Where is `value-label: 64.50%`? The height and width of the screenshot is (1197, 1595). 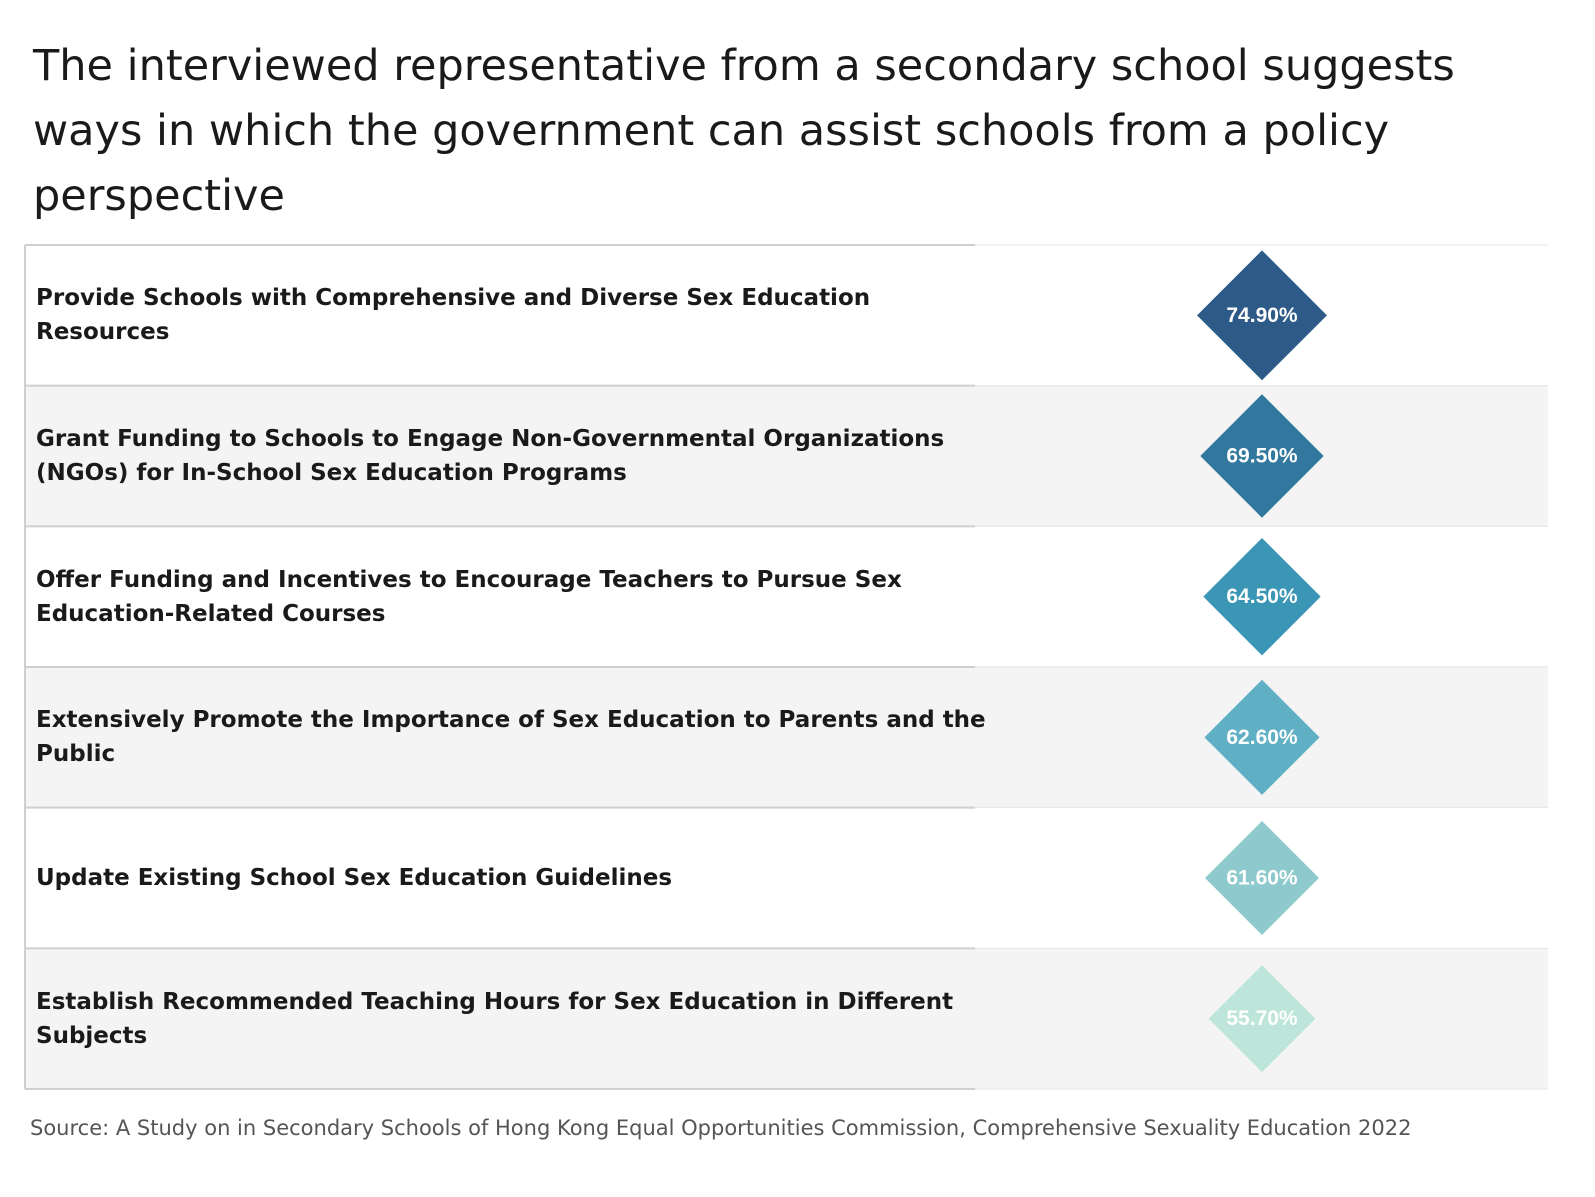
value-label: 64.50% is located at coordinates (1262, 596).